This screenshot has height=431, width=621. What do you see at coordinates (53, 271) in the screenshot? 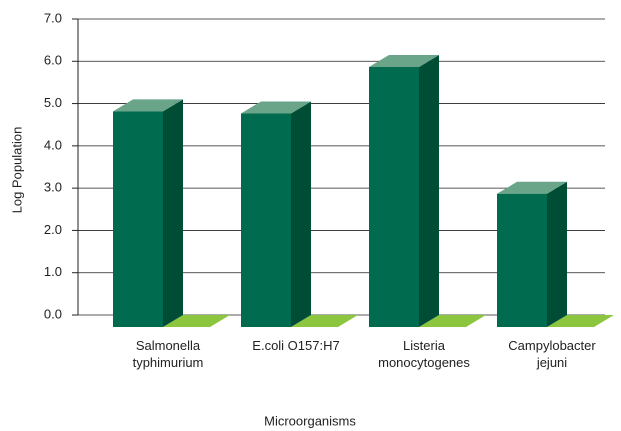
I see `y-tick-label: 1.0` at bounding box center [53, 271].